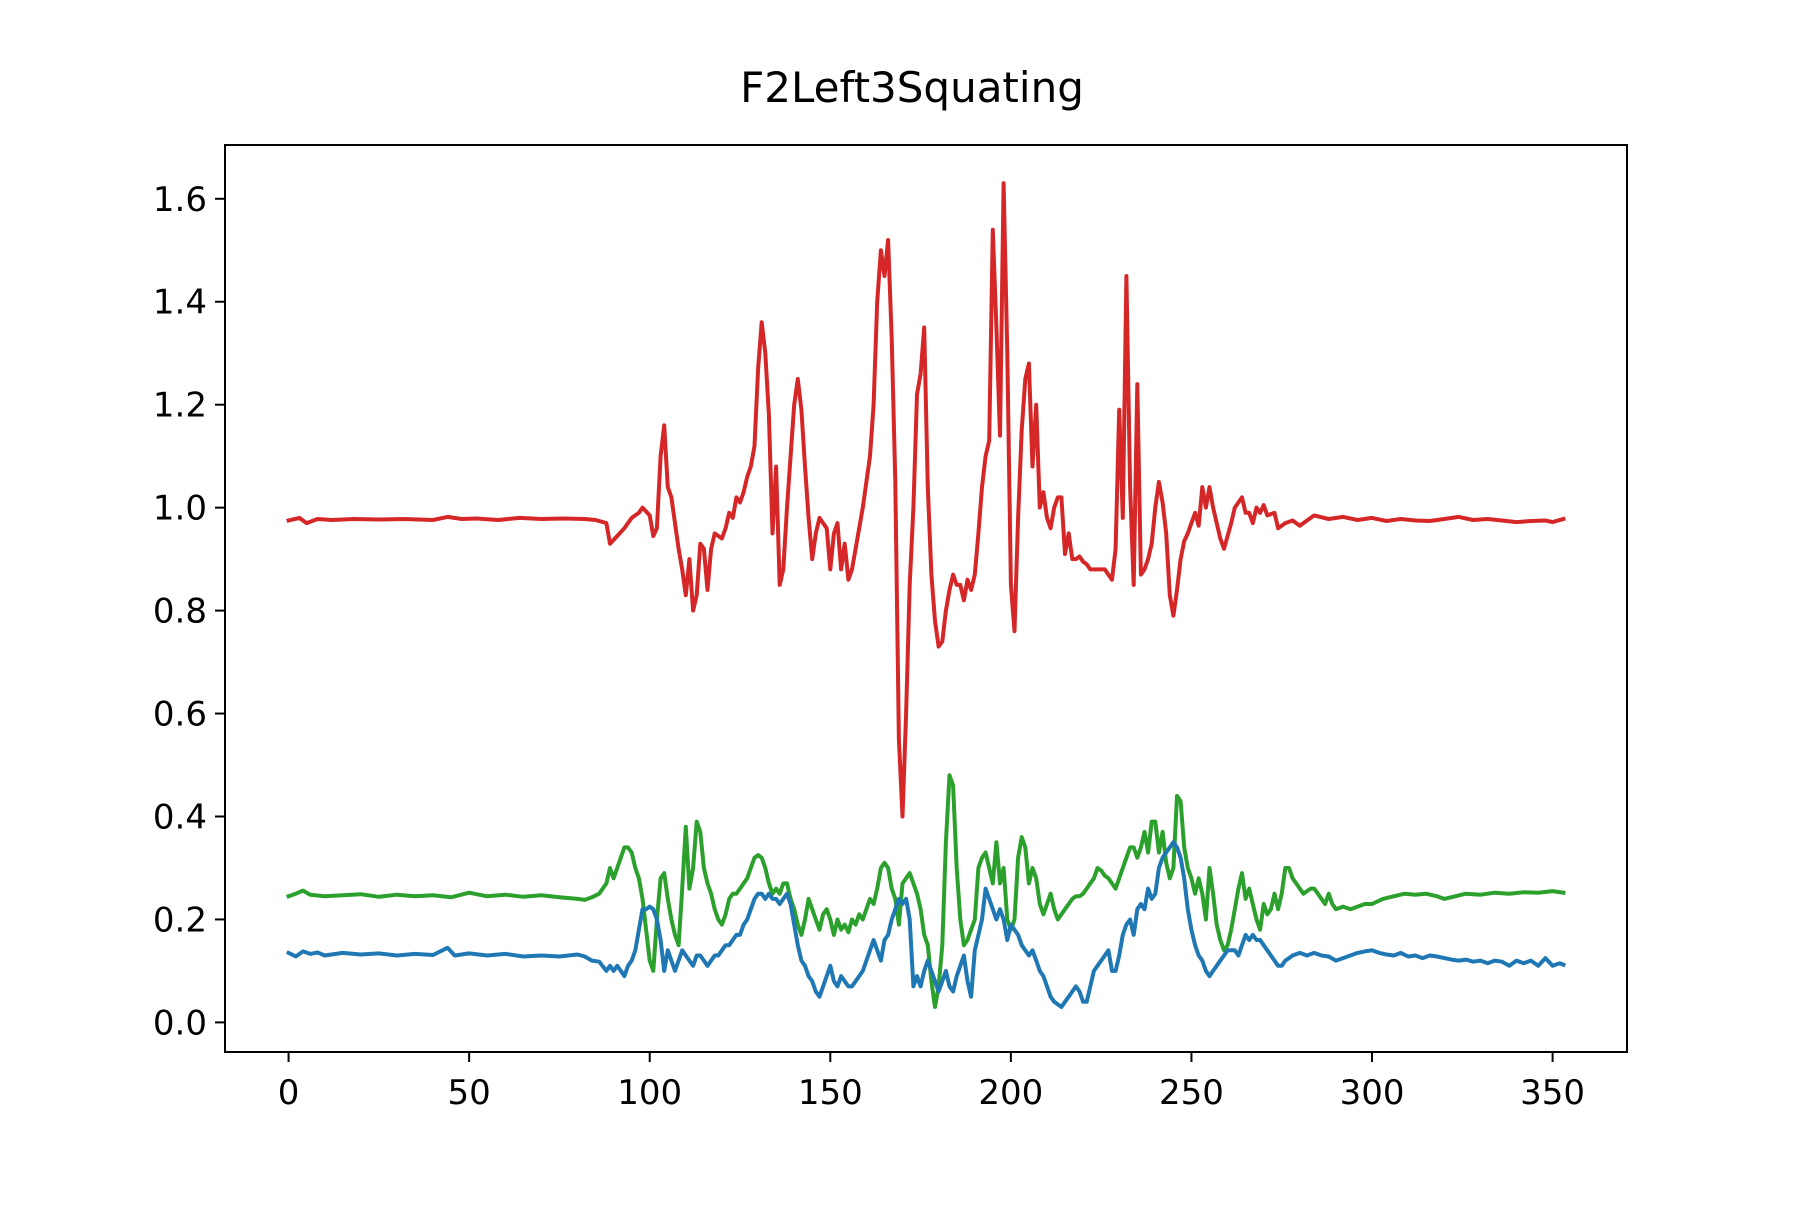 This screenshot has height=1205, width=1800. Describe the element at coordinates (1010, 1093) in the screenshot. I see `x-tick-label: 200` at that location.